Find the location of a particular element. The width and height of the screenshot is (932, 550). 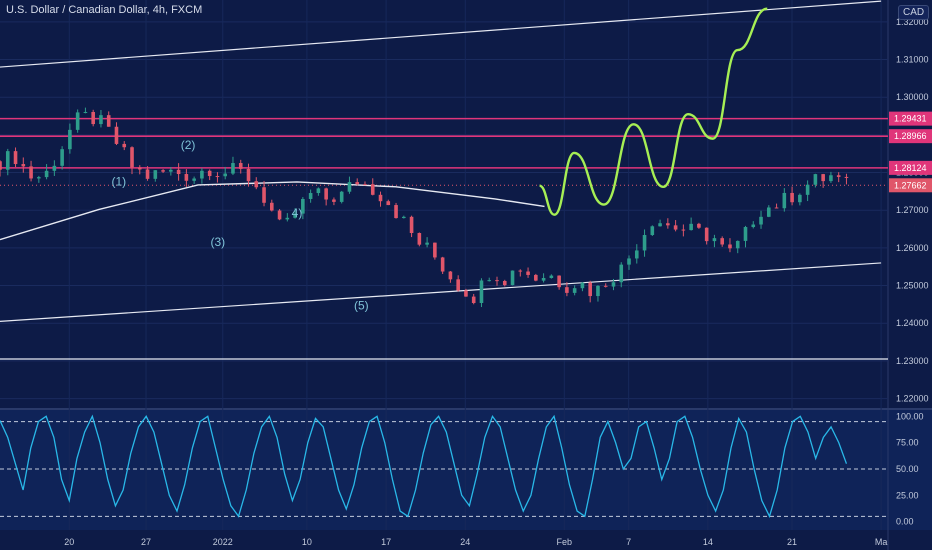

oscillator-y-tick-label: 25.00 is located at coordinates (907, 495).